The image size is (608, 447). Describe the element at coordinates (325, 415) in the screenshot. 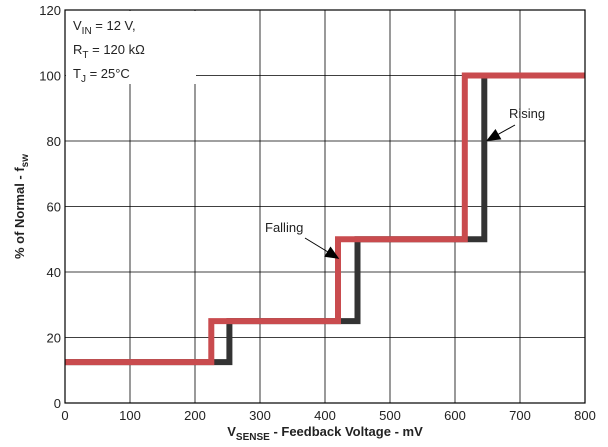

I see `x-tick-label: 400` at that location.